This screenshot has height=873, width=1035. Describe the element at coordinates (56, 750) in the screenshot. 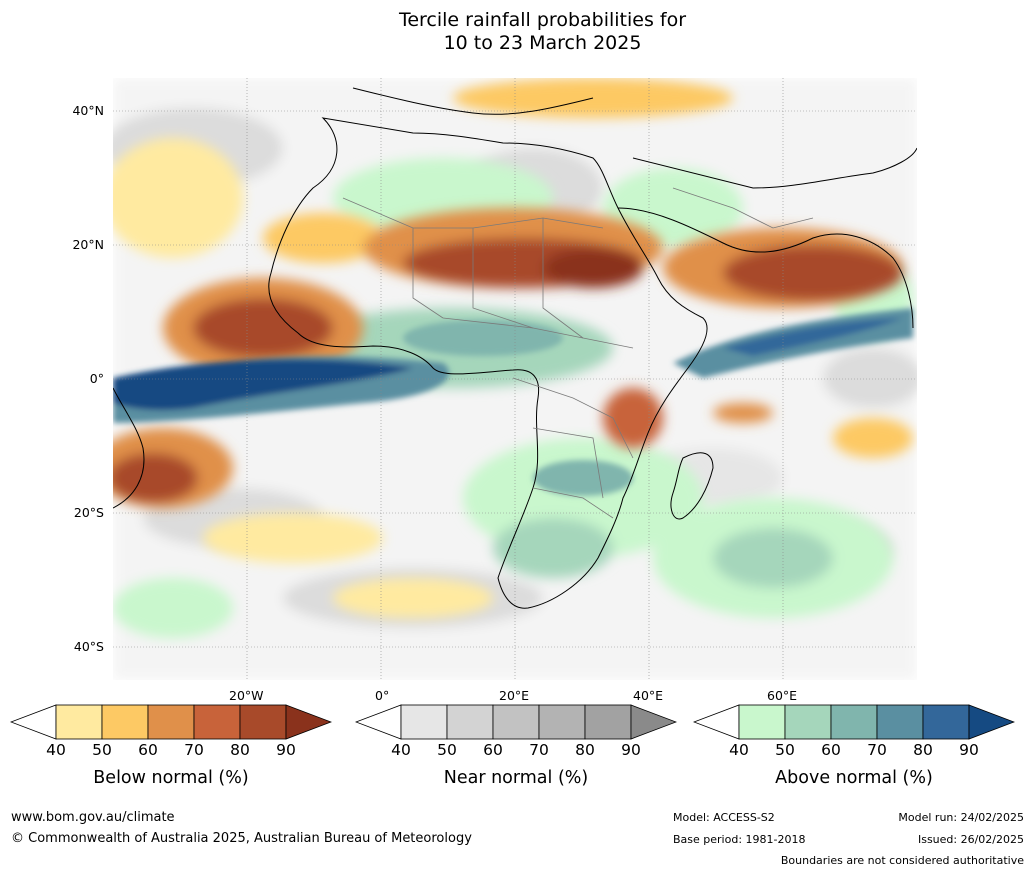

I see `below-normal-tick-label: 40` at that location.